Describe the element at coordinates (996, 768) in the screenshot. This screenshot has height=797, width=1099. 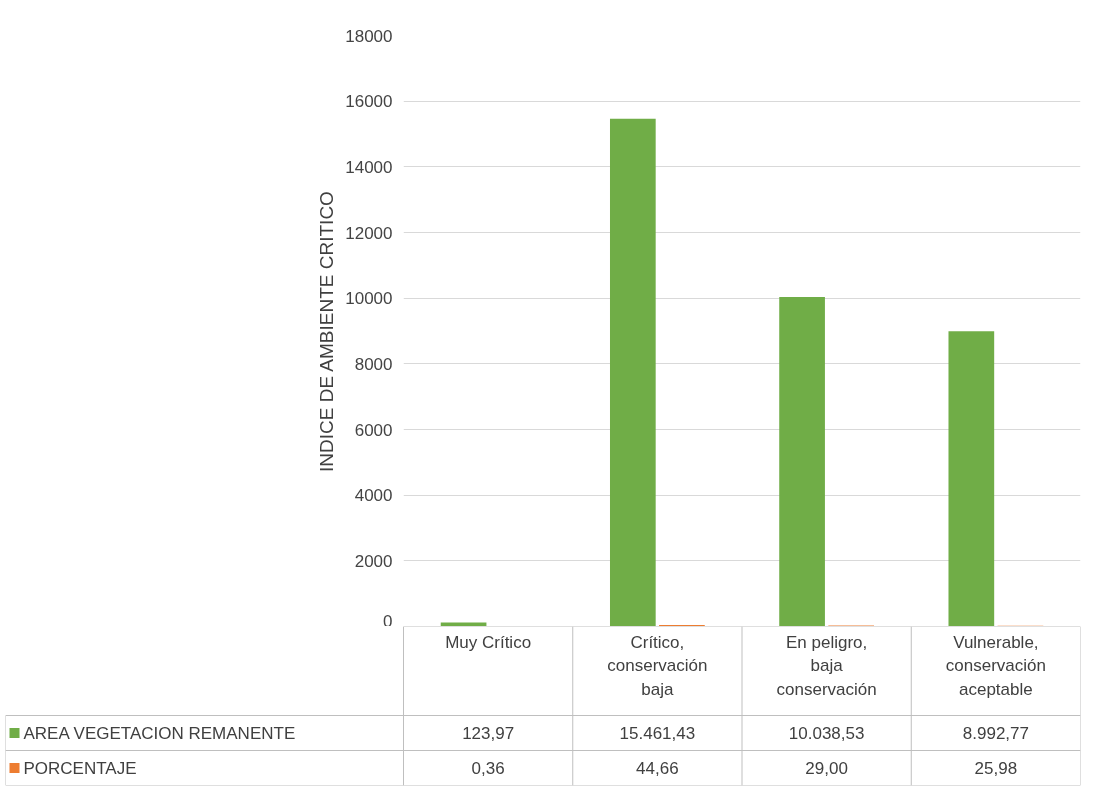
I see `data-label: 25,98` at that location.